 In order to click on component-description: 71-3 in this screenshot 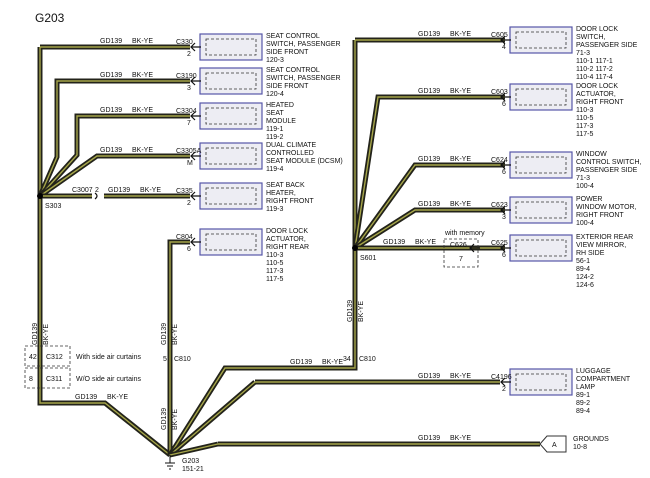, I will do `click(583, 178)`.